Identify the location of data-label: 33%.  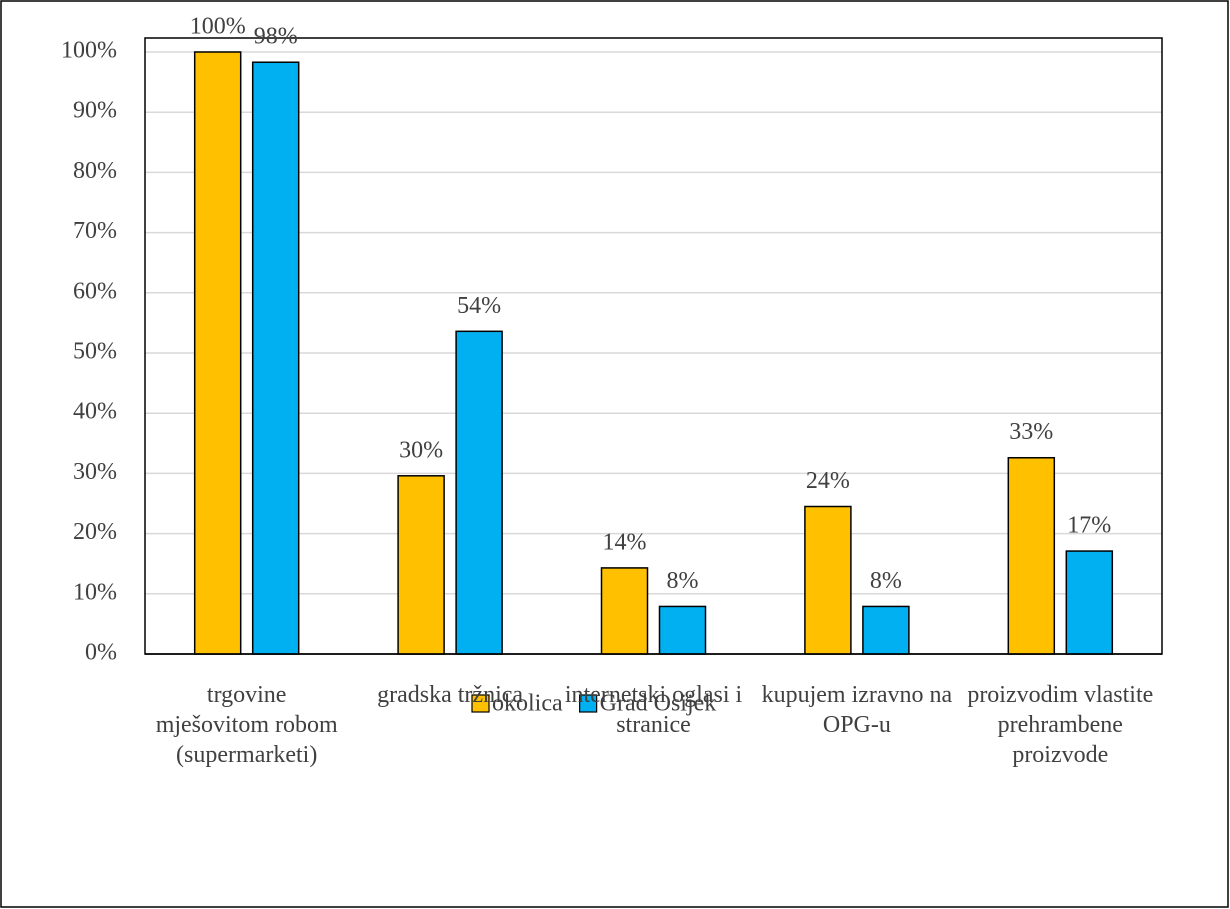
(1031, 432).